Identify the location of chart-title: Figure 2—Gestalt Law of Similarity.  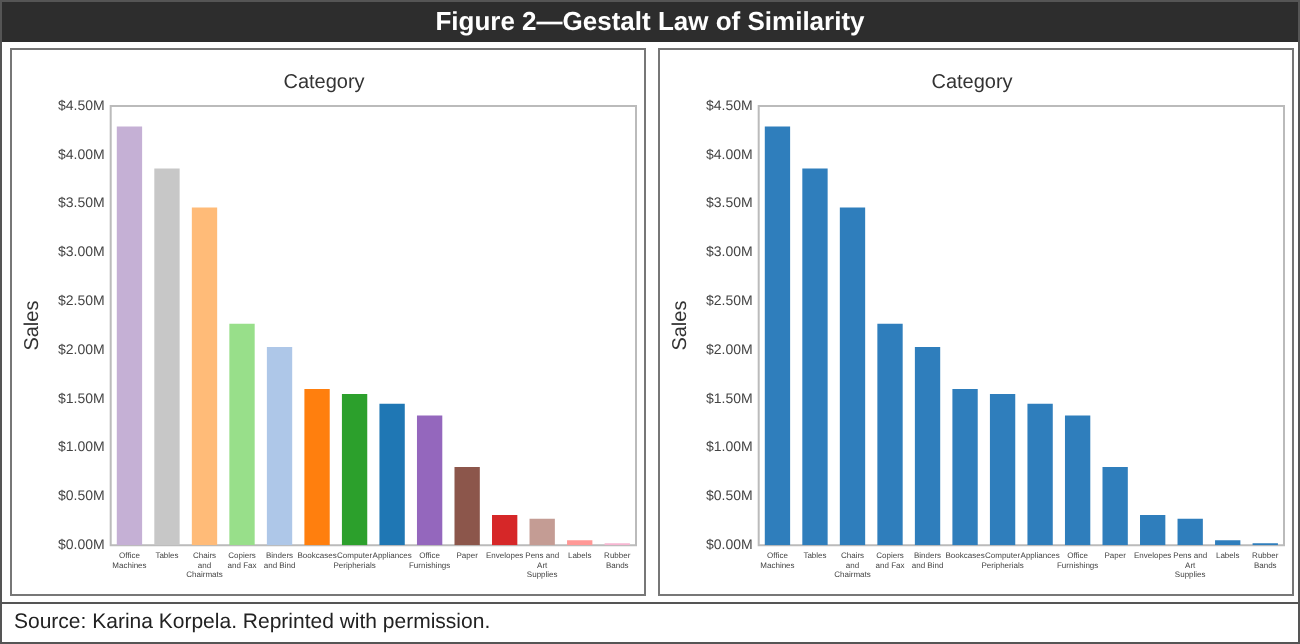
(650, 22).